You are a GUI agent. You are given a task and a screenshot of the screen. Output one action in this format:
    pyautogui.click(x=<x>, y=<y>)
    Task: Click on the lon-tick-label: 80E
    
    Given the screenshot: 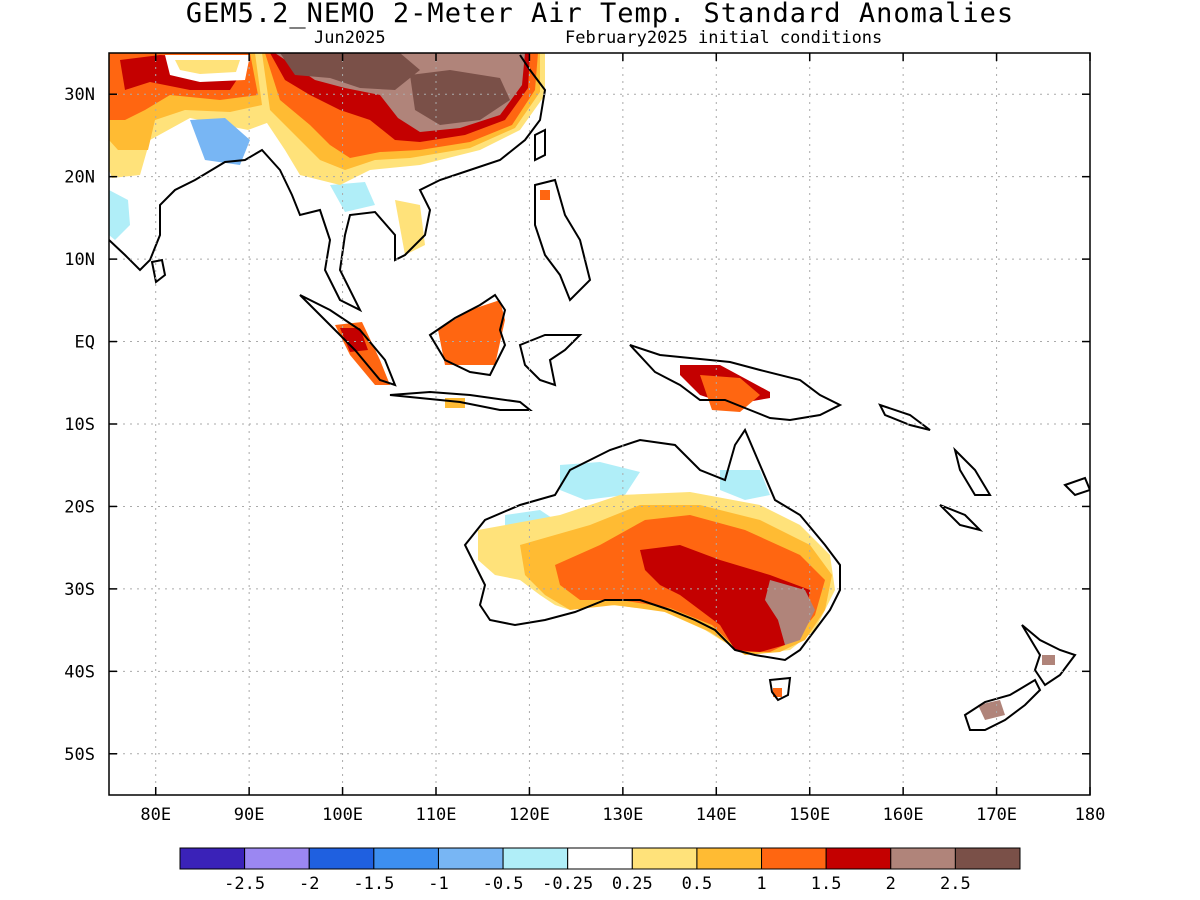 What is the action you would take?
    pyautogui.click(x=155, y=815)
    